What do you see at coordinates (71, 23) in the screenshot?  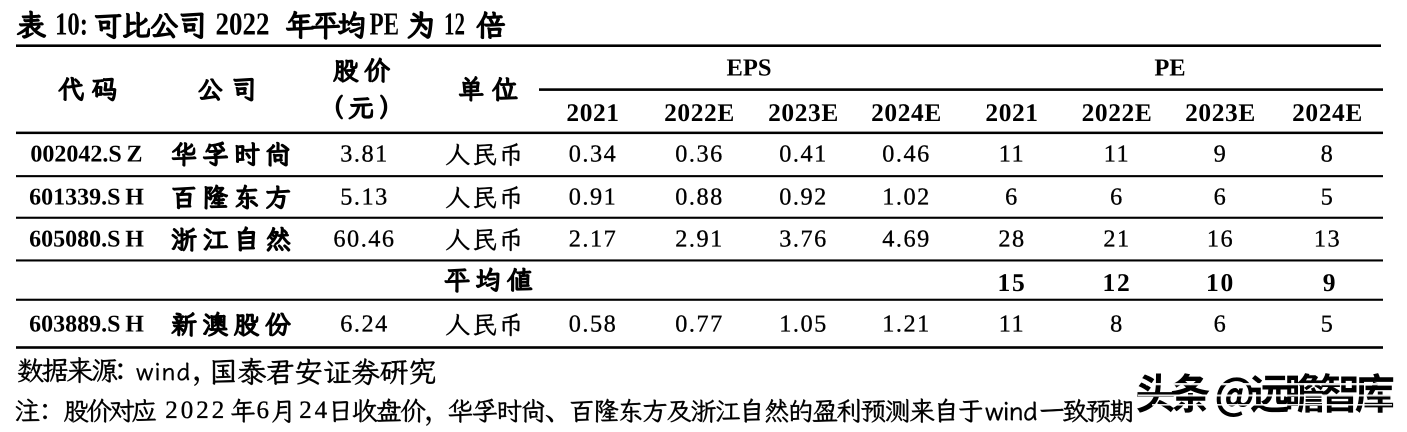 I see `svg-text: 10:` at bounding box center [71, 23].